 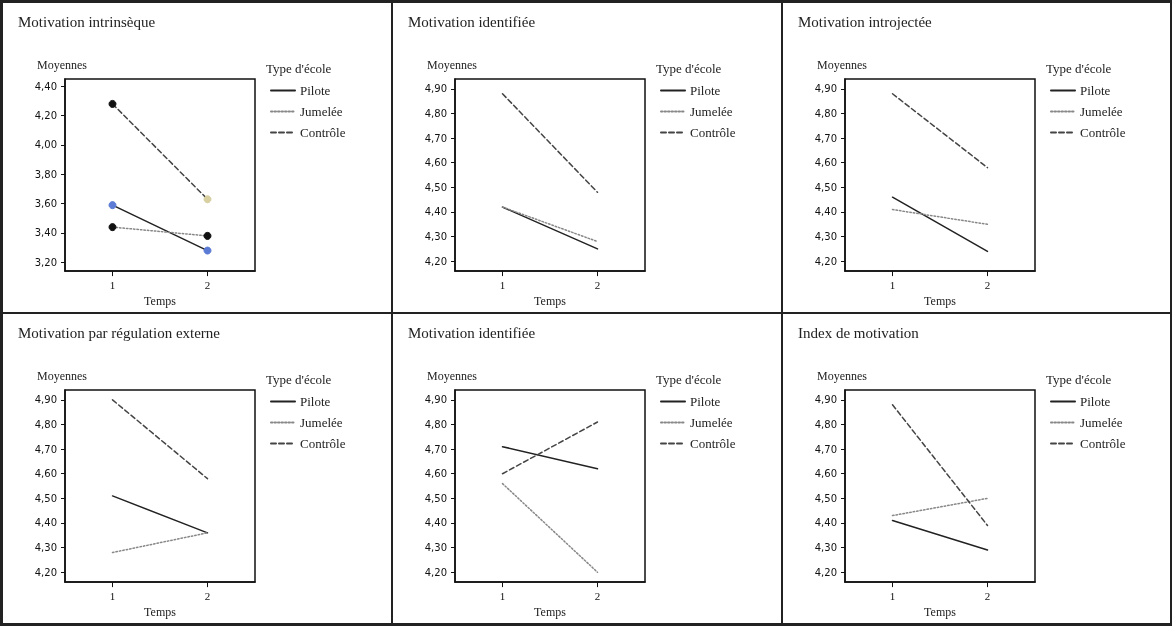 What do you see at coordinates (865, 21) in the screenshot?
I see `chart-title: Motivation introjectée` at bounding box center [865, 21].